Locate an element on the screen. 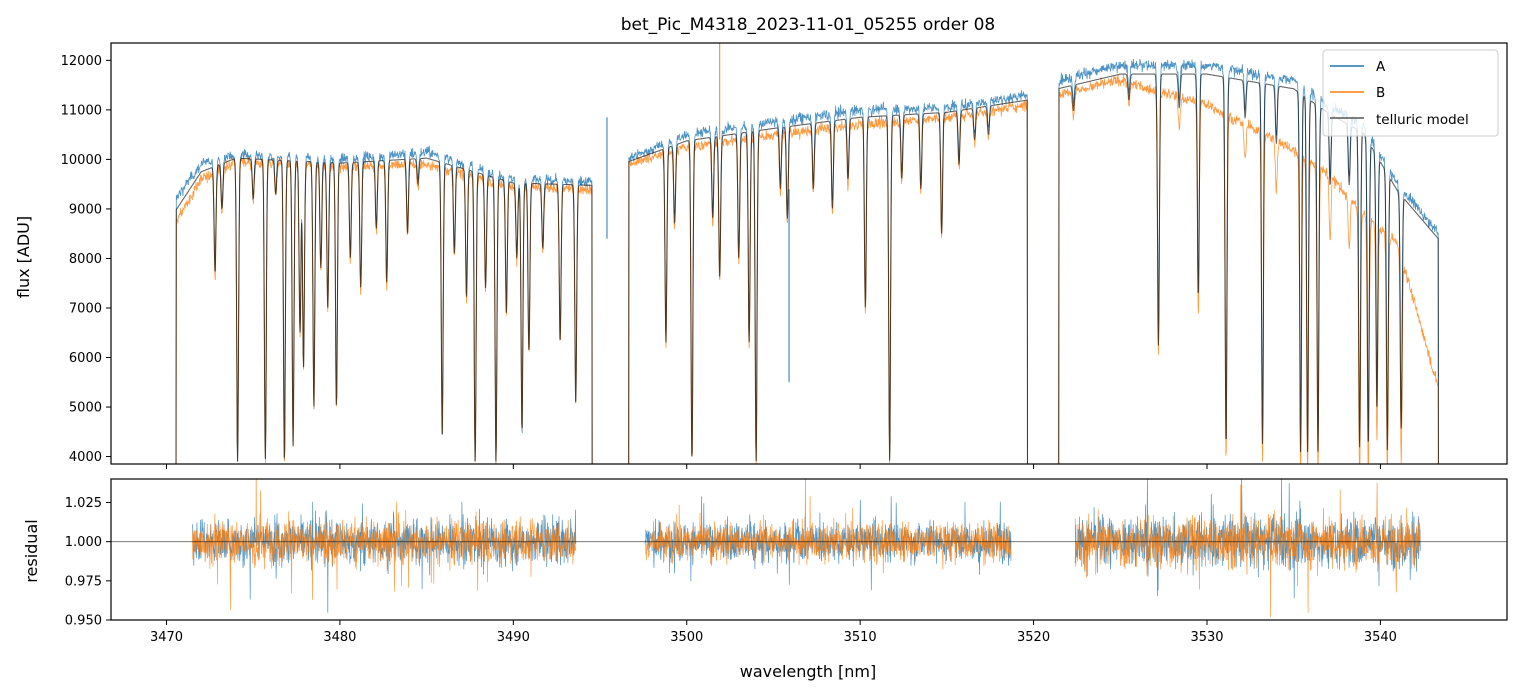 The image size is (1520, 696). x-tick-label: 3530 is located at coordinates (1206, 637).